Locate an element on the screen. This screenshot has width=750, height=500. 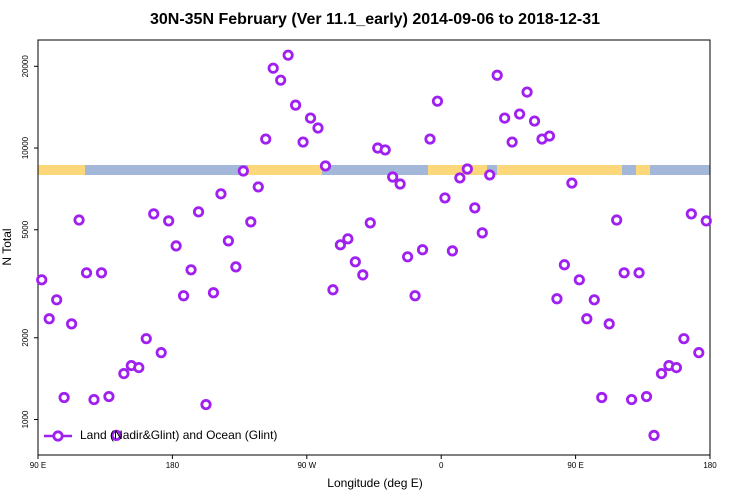
y-tick-label: 2000 is located at coordinates (25, 337).